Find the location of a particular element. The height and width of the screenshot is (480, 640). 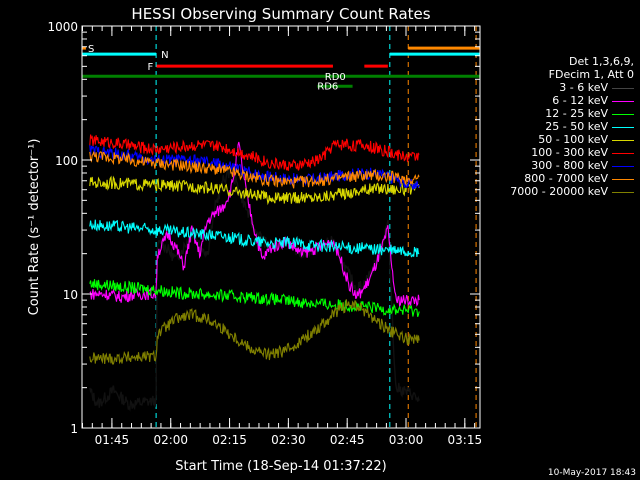

legend-entry-label: 3 - 6 keV is located at coordinates (583, 87).